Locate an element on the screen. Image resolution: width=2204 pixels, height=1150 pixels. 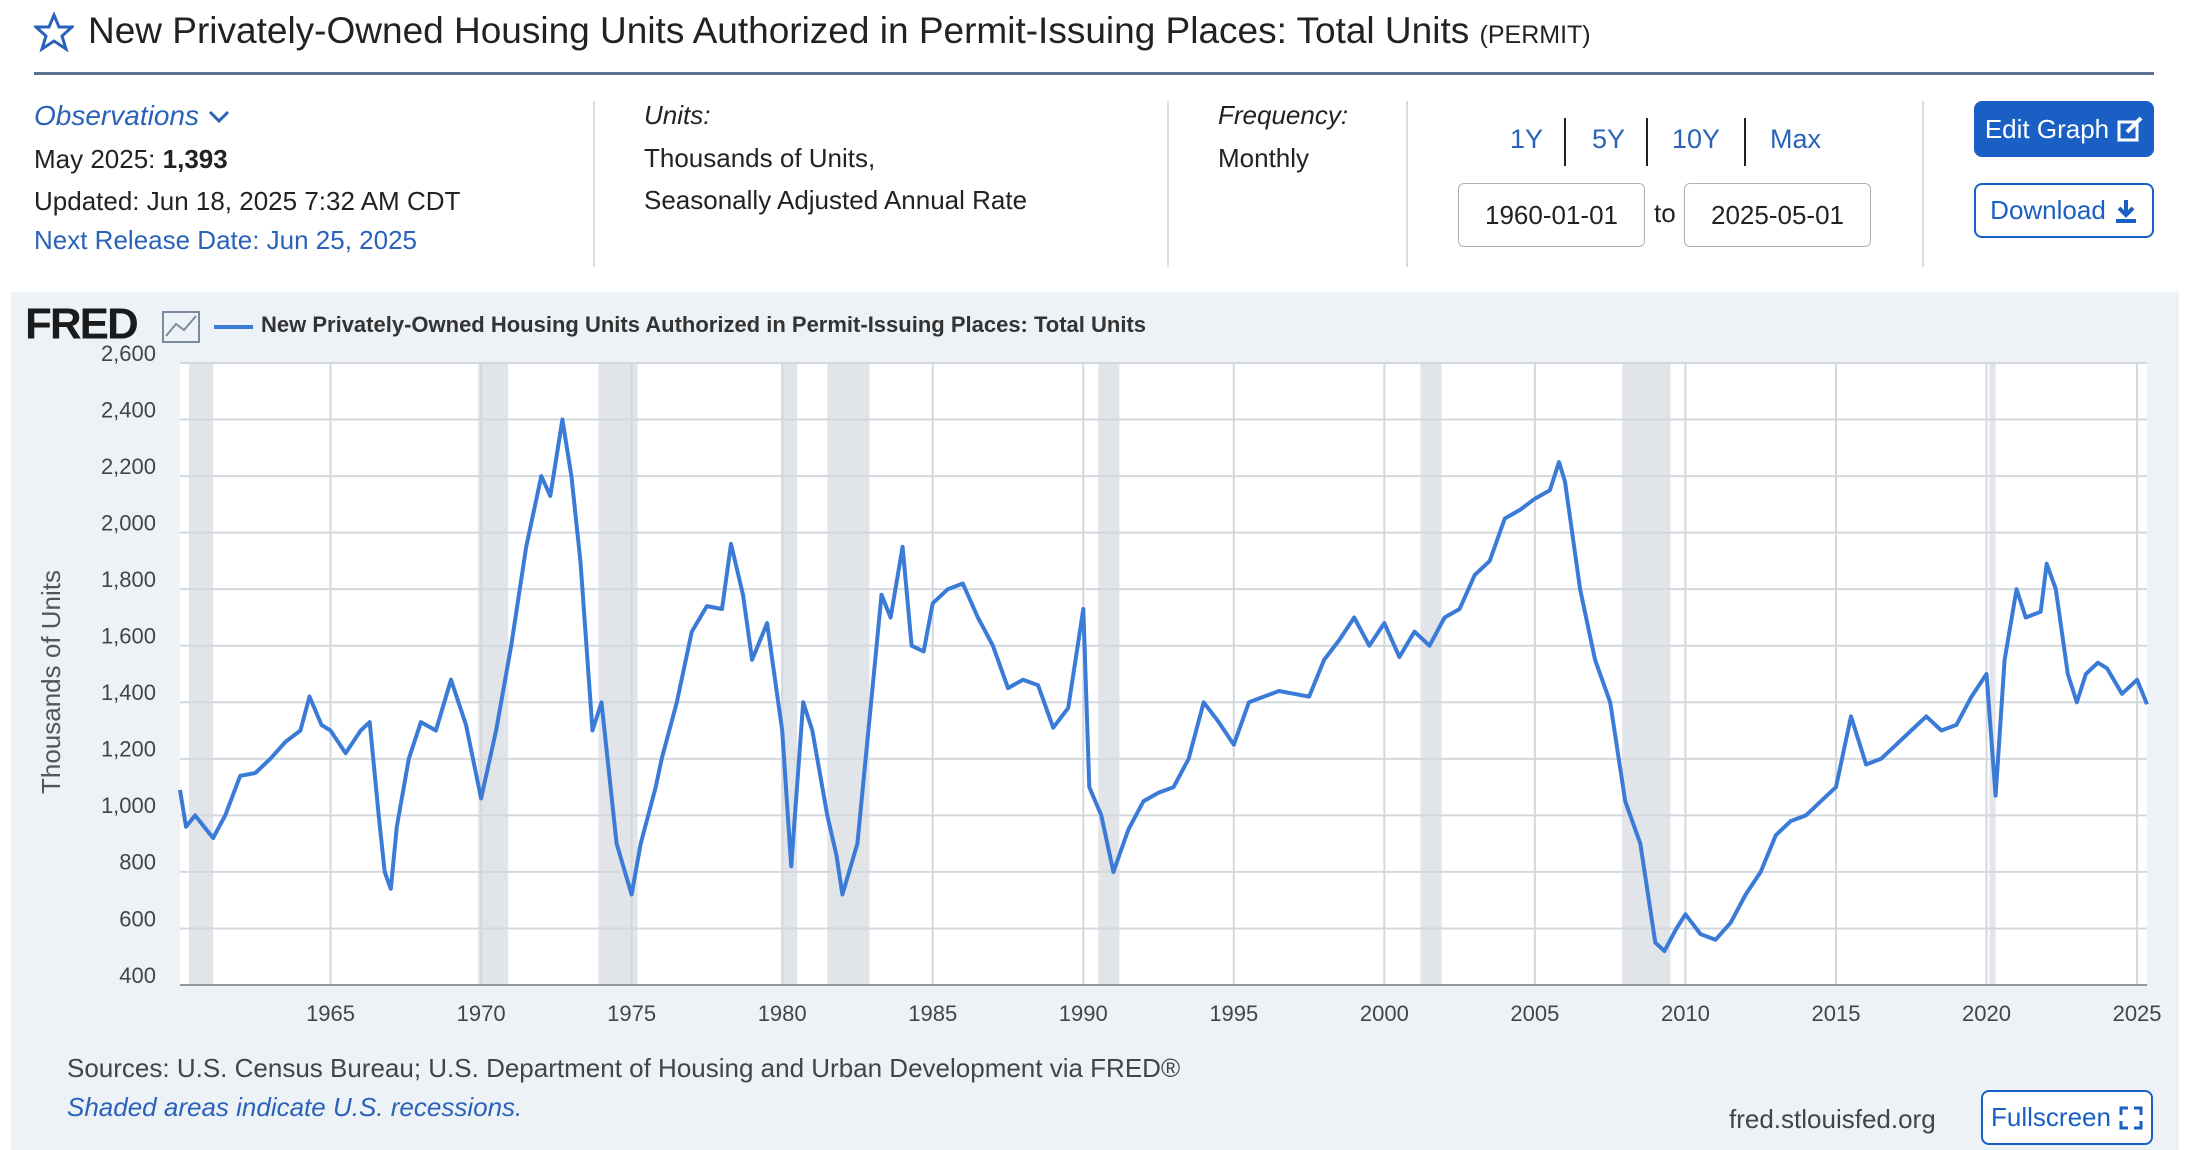
x-tick-label: 2010 is located at coordinates (1685, 1013).